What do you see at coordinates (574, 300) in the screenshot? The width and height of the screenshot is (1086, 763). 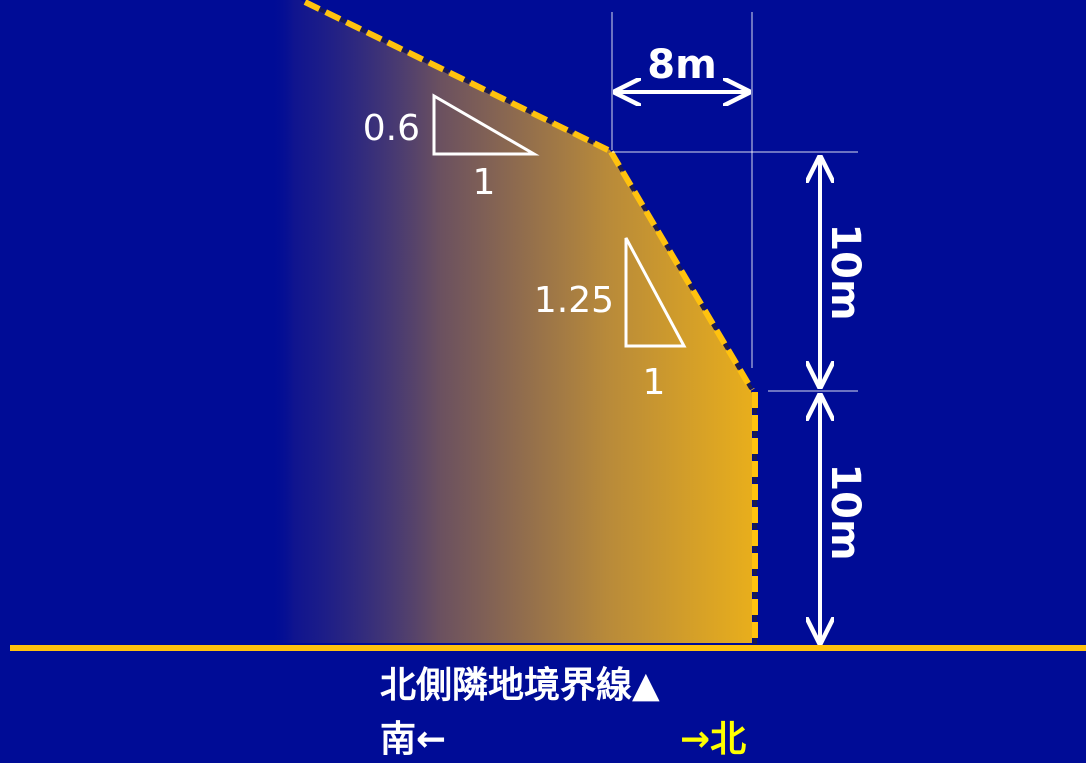 I see `slope-lower-rise-label: 1.25` at bounding box center [574, 300].